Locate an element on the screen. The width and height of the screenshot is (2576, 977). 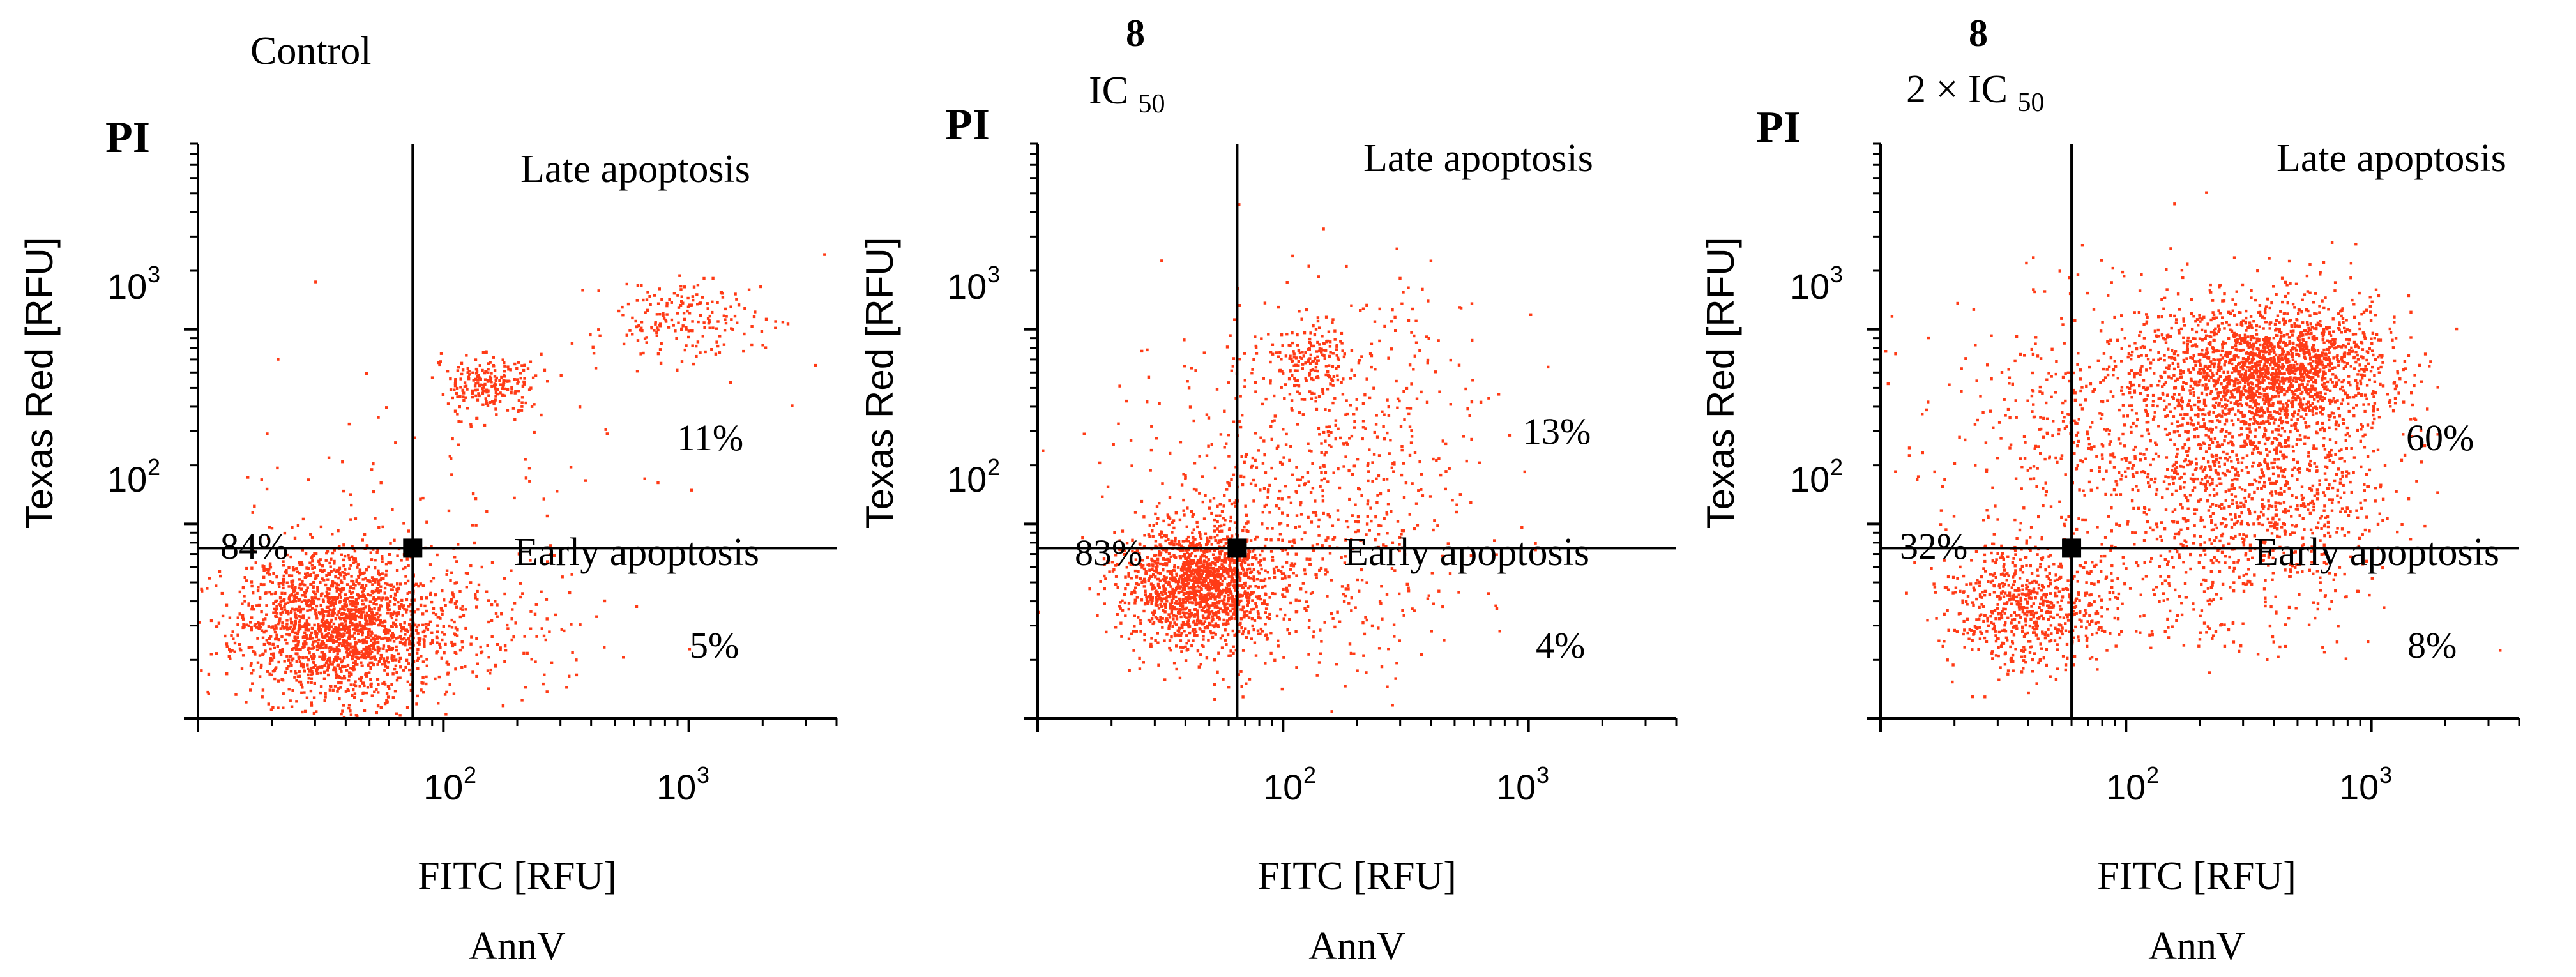
late-apoptosis-label: Late apoptosis is located at coordinates (635, 169).